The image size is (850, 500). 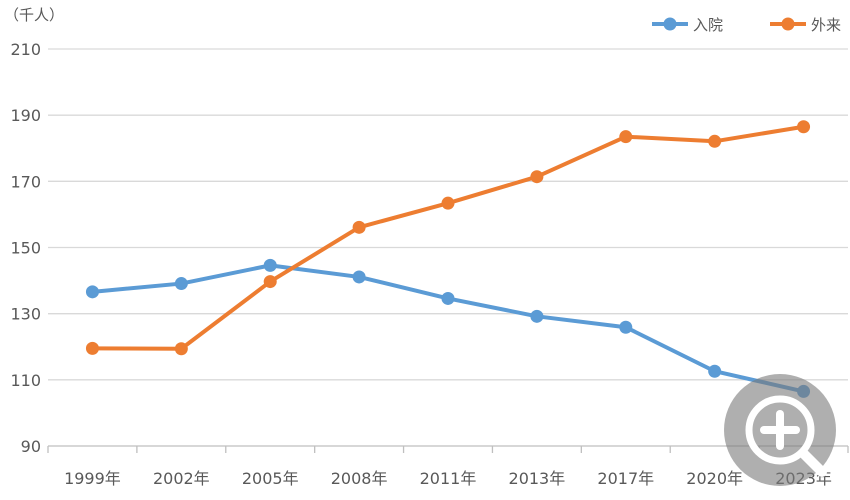 I want to click on zoom-ring, so click(x=780, y=430).